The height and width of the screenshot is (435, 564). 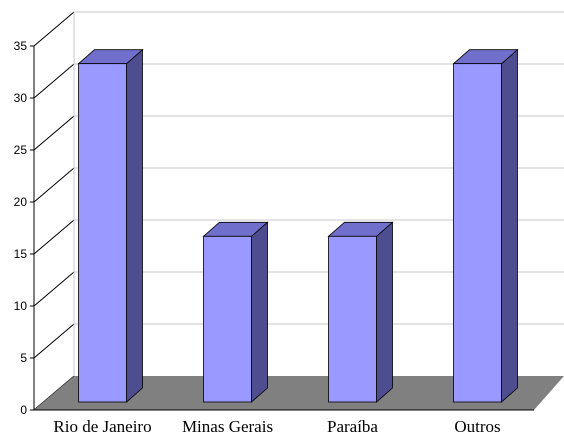 What do you see at coordinates (21, 46) in the screenshot?
I see `y-tick-label: 35` at bounding box center [21, 46].